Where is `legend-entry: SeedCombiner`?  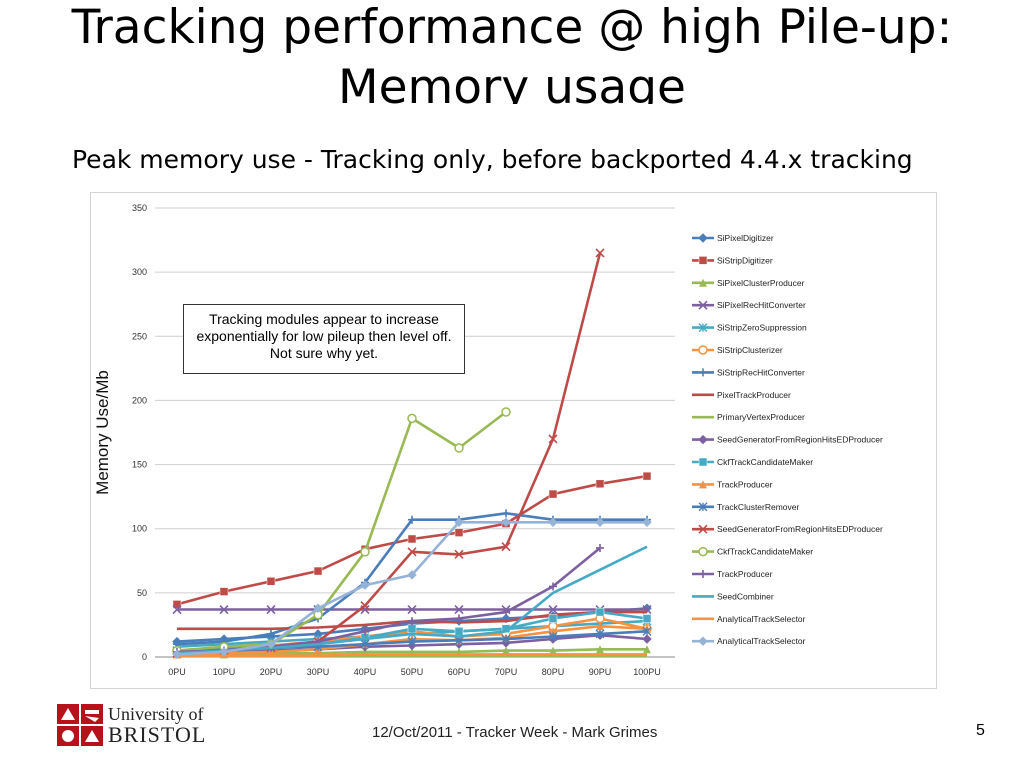 legend-entry: SeedCombiner is located at coordinates (745, 596).